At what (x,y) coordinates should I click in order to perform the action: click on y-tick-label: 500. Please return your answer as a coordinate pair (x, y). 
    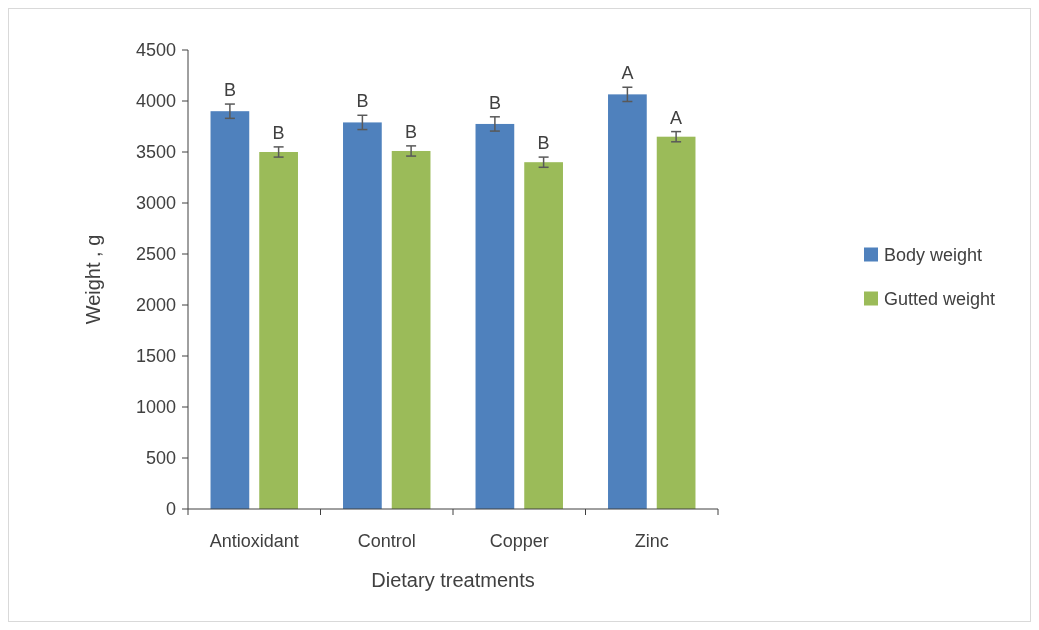
    Looking at the image, I should click on (160, 458).